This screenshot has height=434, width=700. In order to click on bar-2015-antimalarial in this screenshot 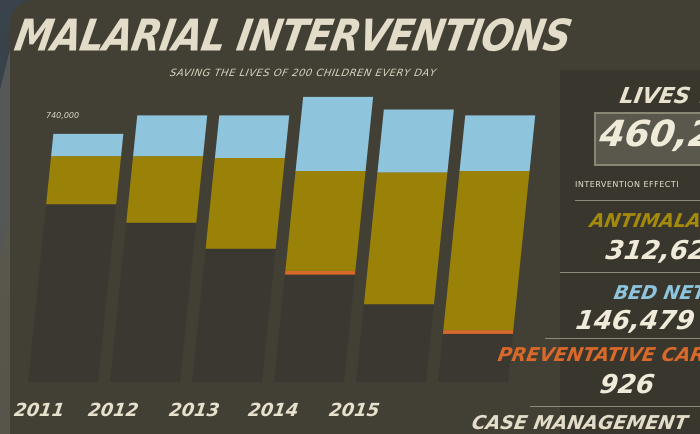, I will do `click(405, 238)`.